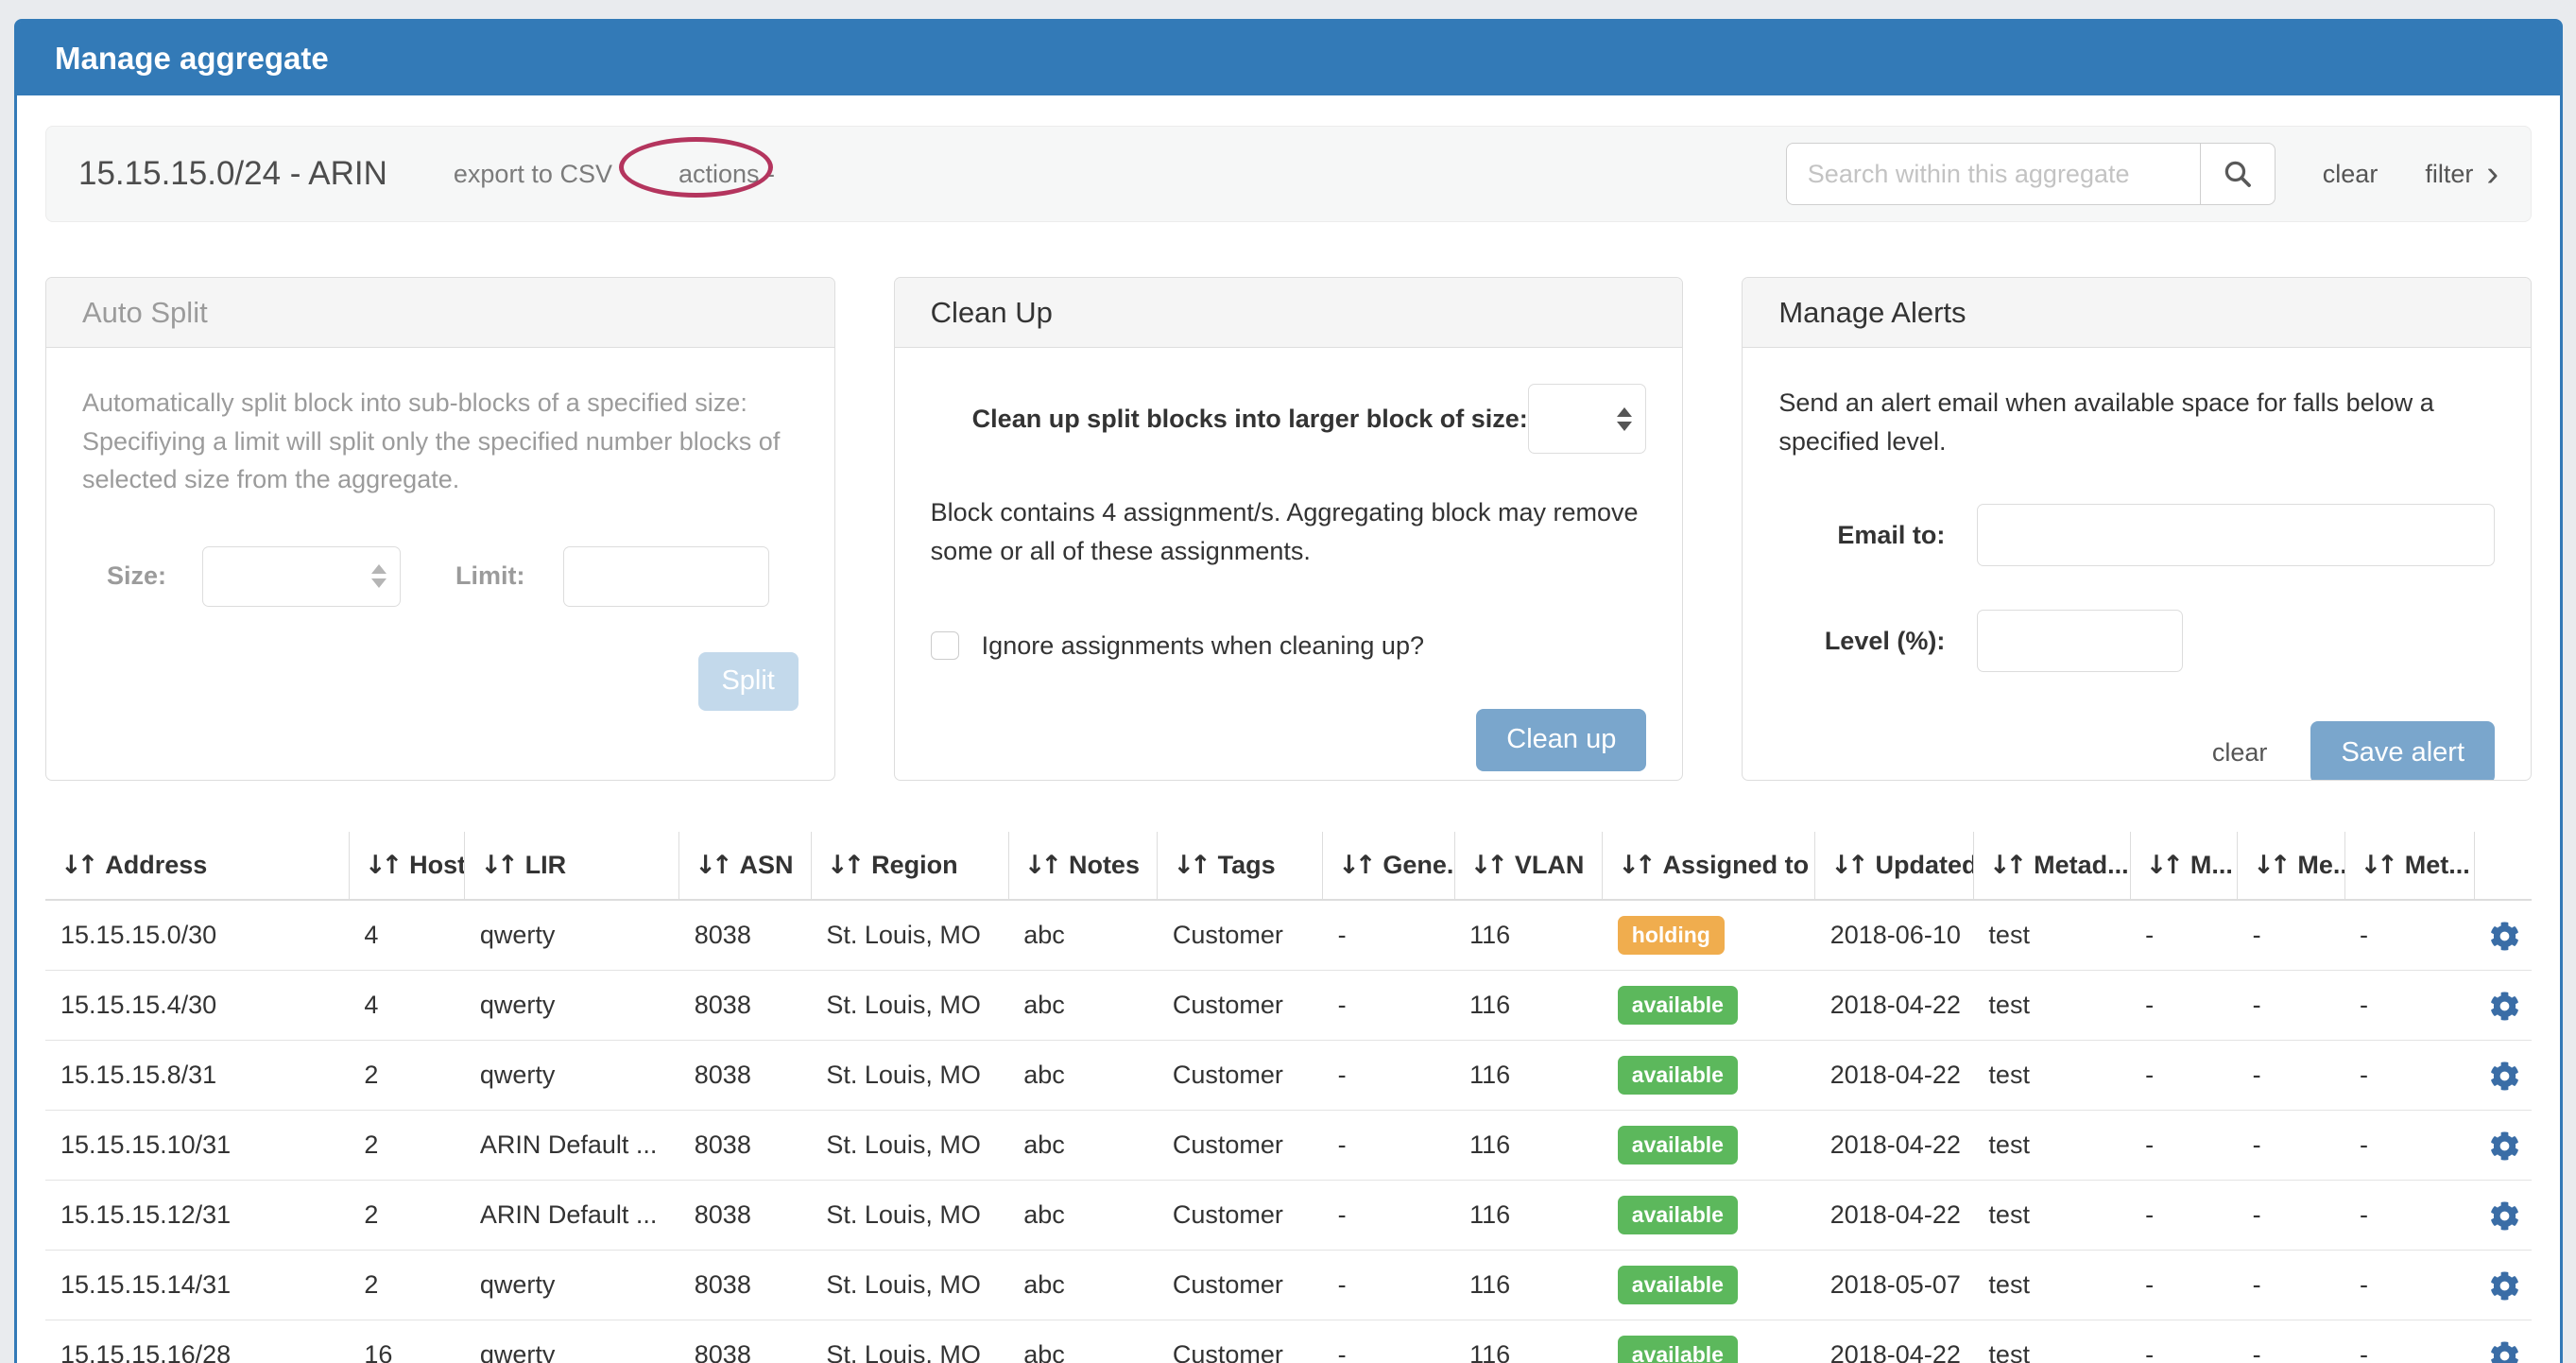 Image resolution: width=2576 pixels, height=1363 pixels. I want to click on col-header-address: ↓↑ Address, so click(197, 867).